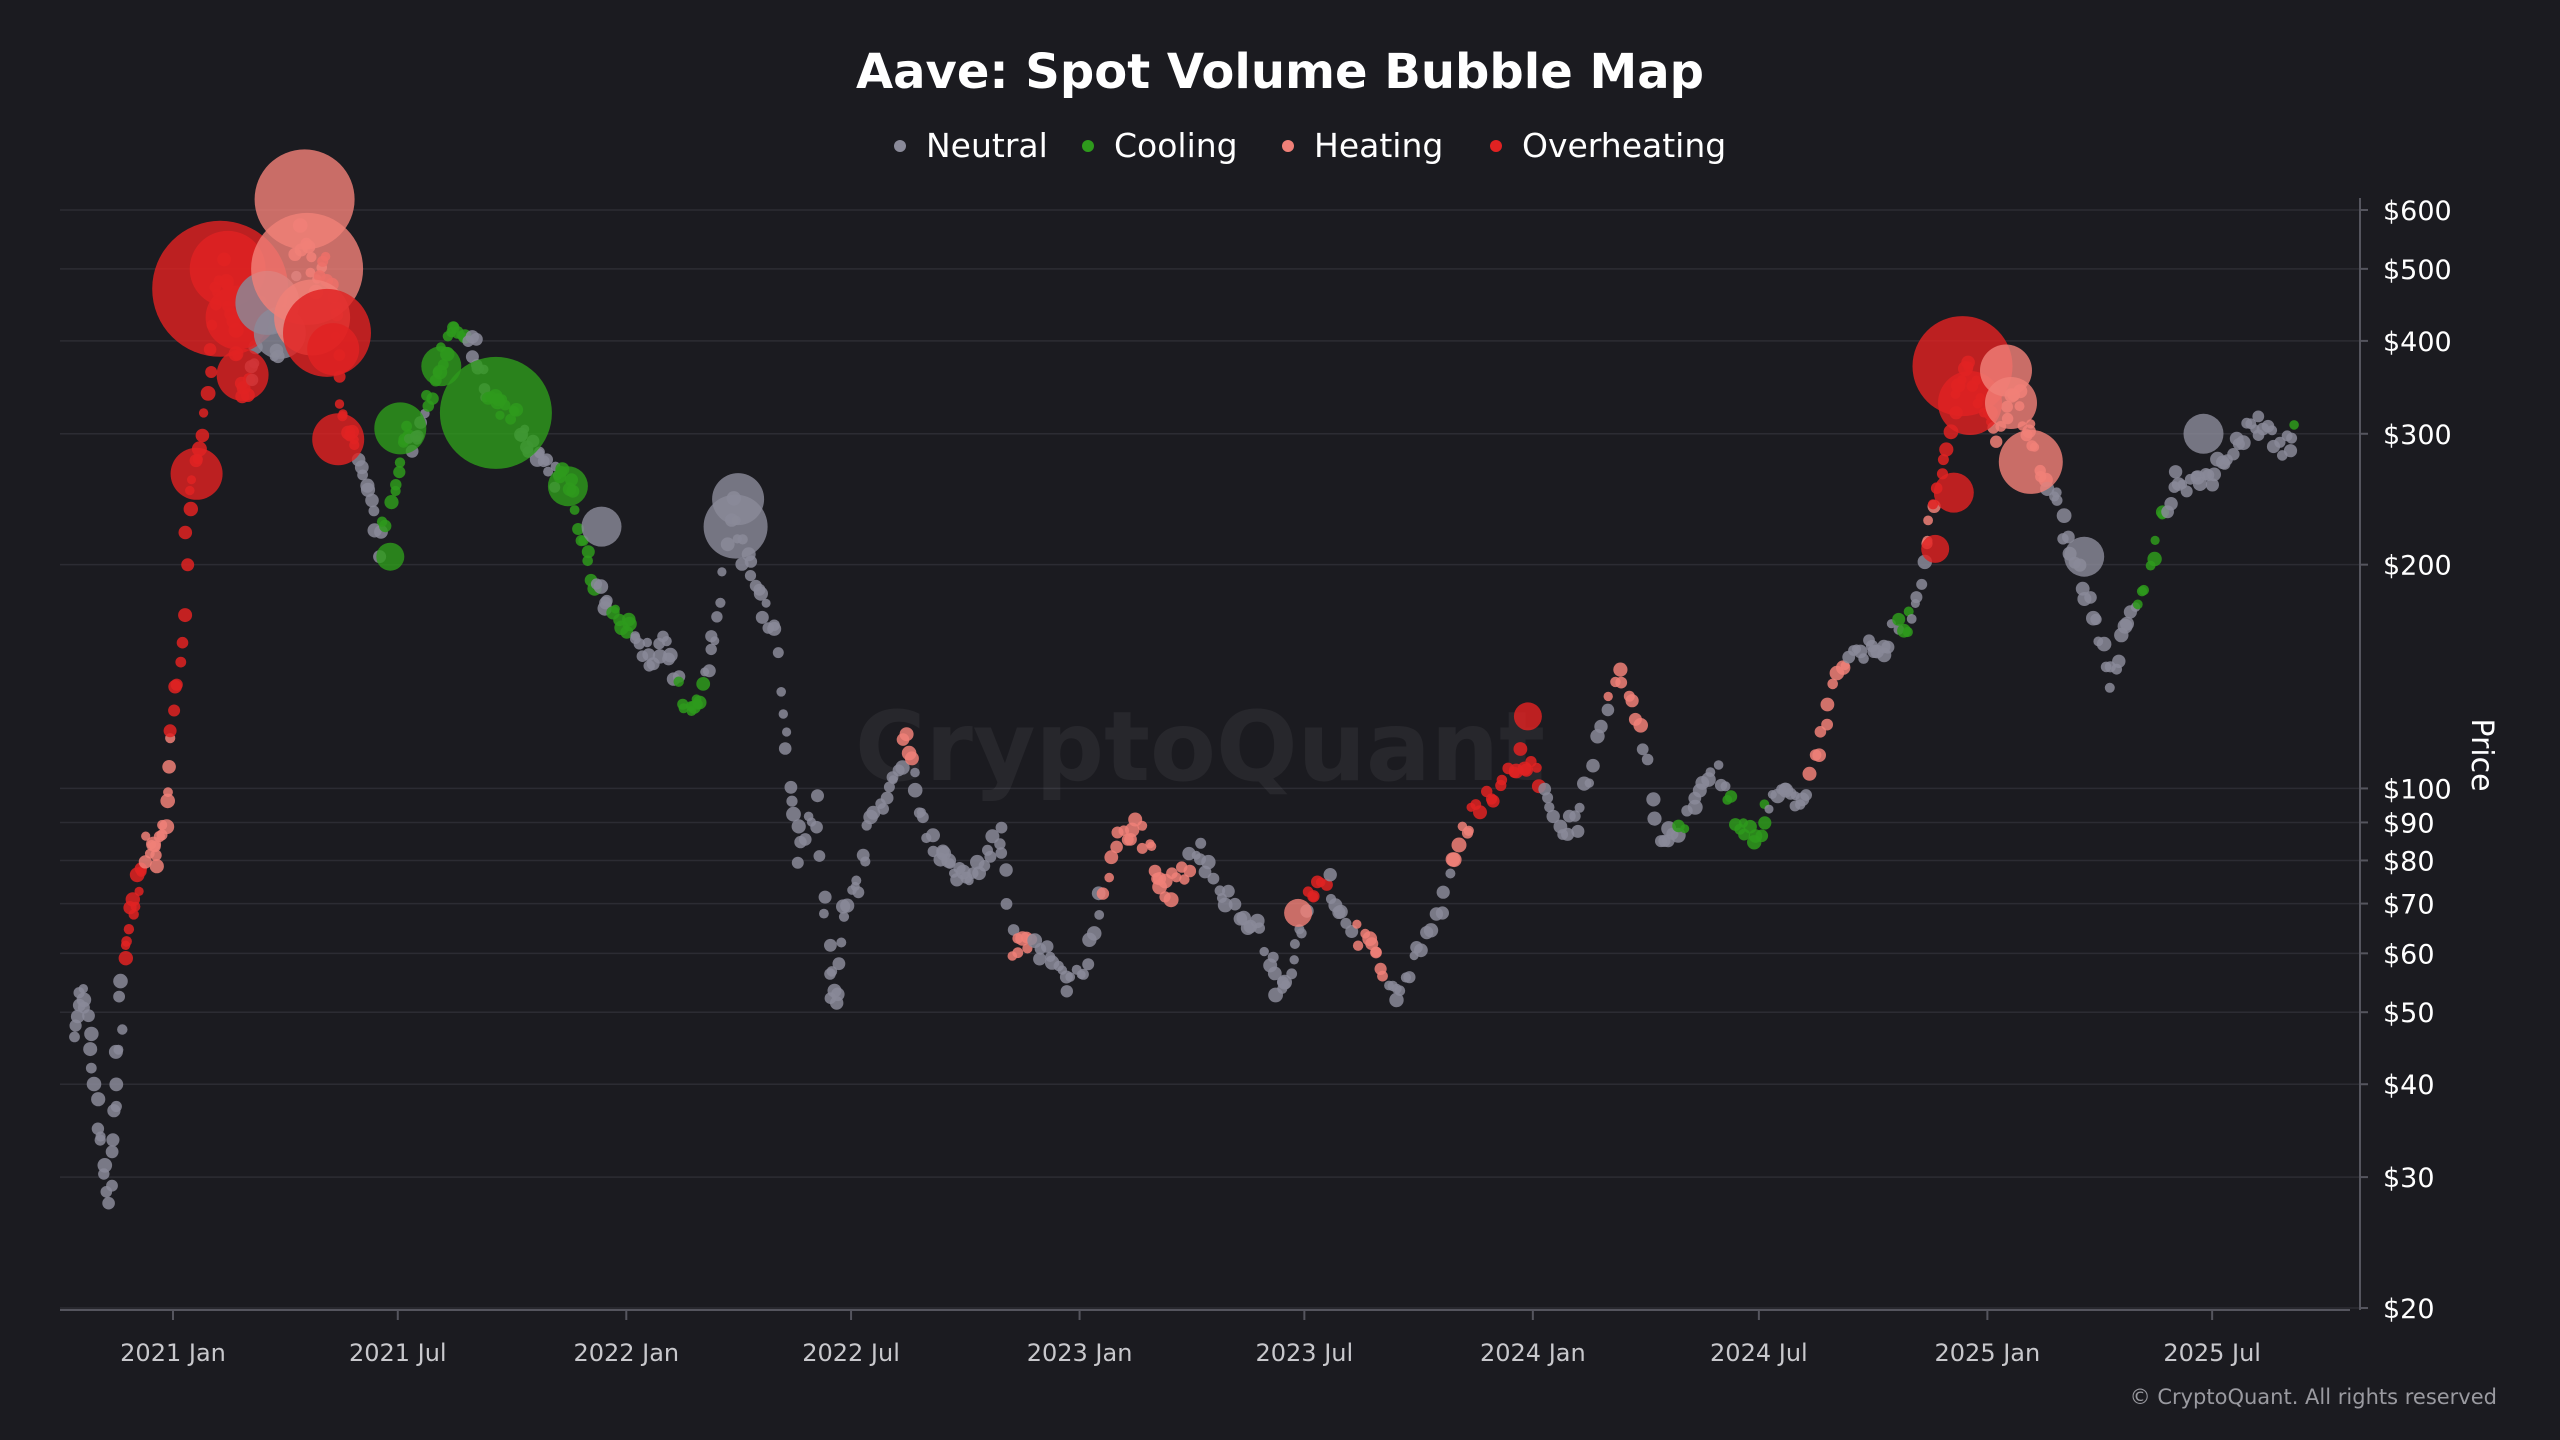  I want to click on watermark: CryptoQuant, so click(1200, 747).